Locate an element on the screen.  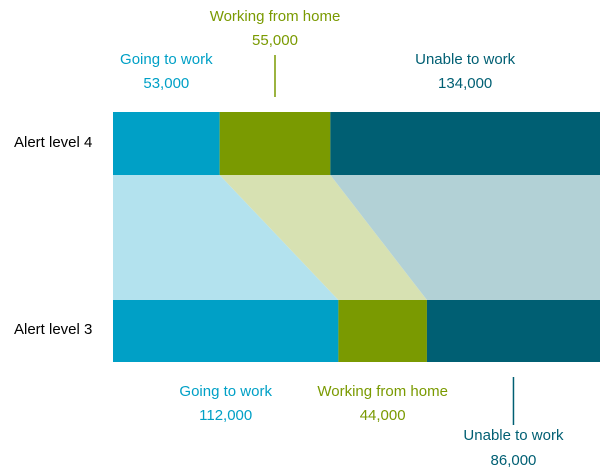
value-label: 55,000 is located at coordinates (275, 40).